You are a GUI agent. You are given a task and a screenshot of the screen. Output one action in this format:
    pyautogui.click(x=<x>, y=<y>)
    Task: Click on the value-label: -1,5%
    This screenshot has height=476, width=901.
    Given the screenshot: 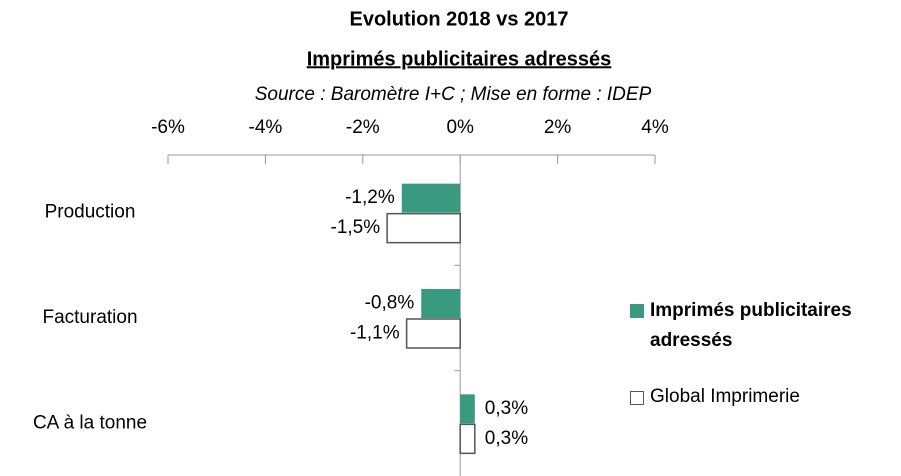 What is the action you would take?
    pyautogui.click(x=356, y=227)
    